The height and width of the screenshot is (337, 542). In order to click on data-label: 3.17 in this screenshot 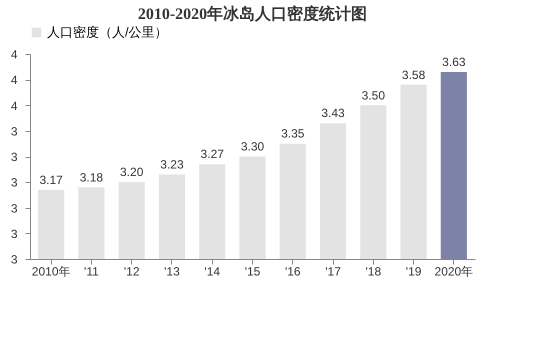, I will do `click(51, 179)`.